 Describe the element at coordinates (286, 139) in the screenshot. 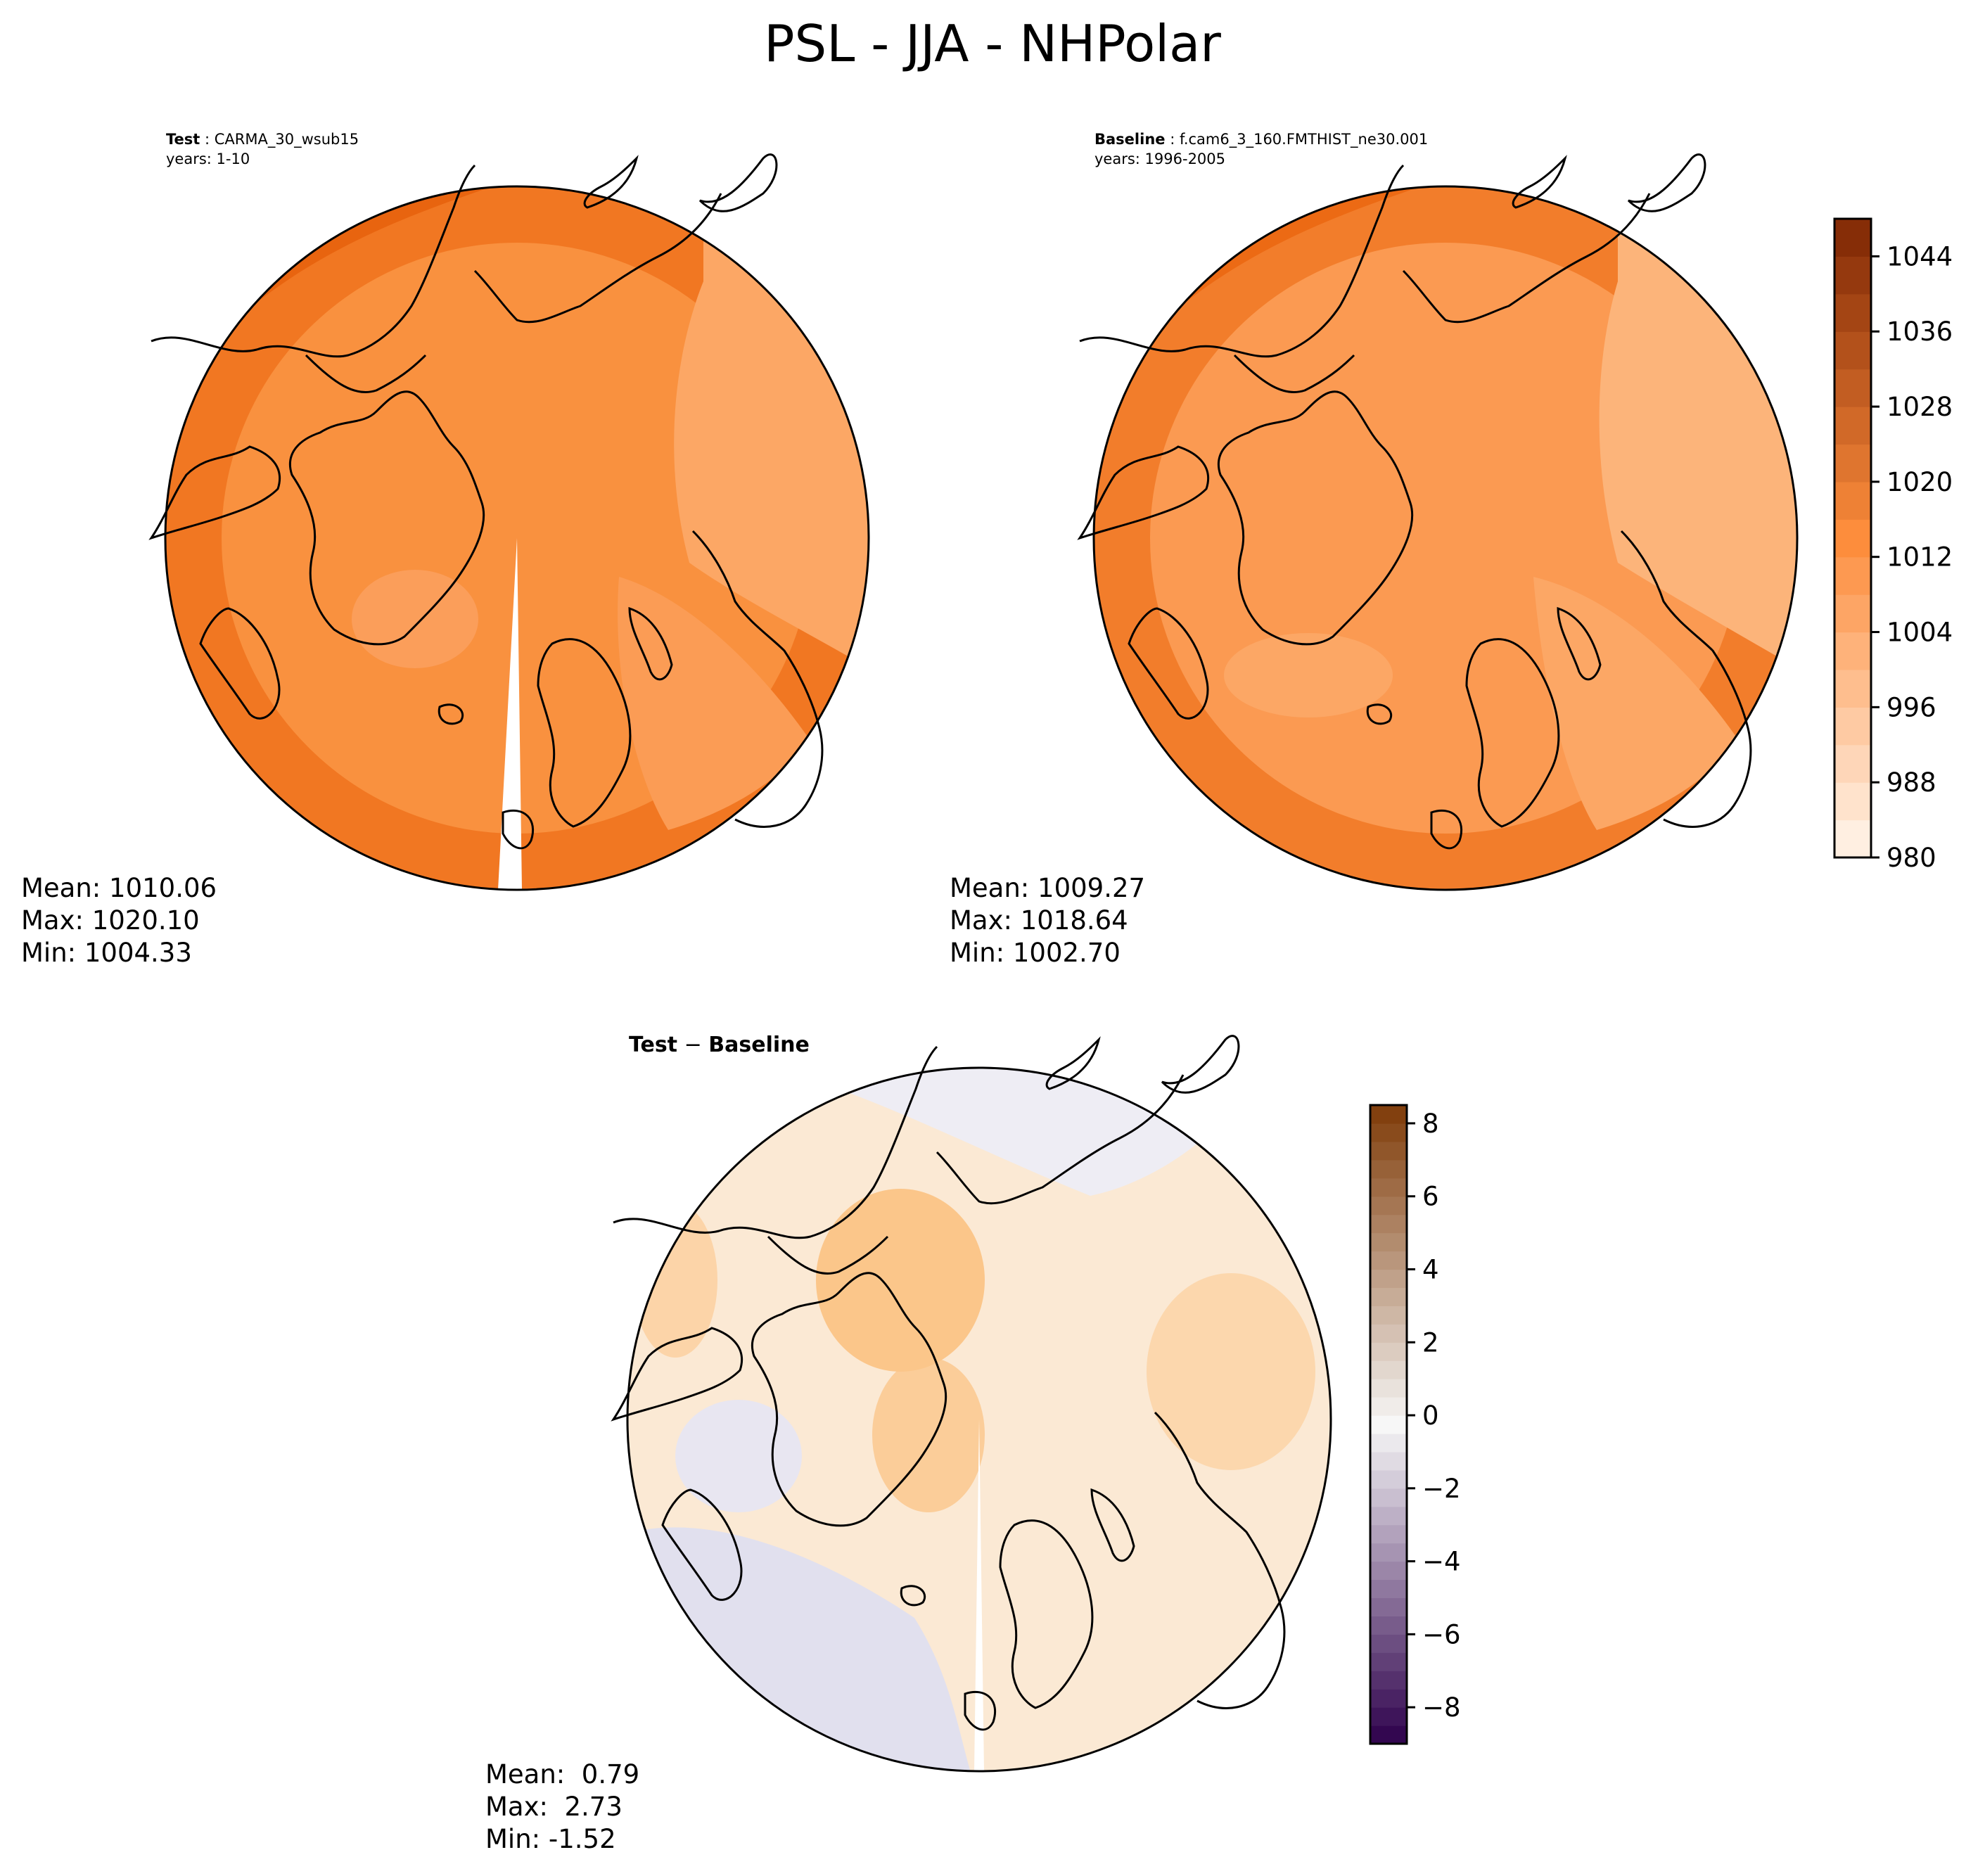

I see `test-case-name: CARMA_30_wsub15` at that location.